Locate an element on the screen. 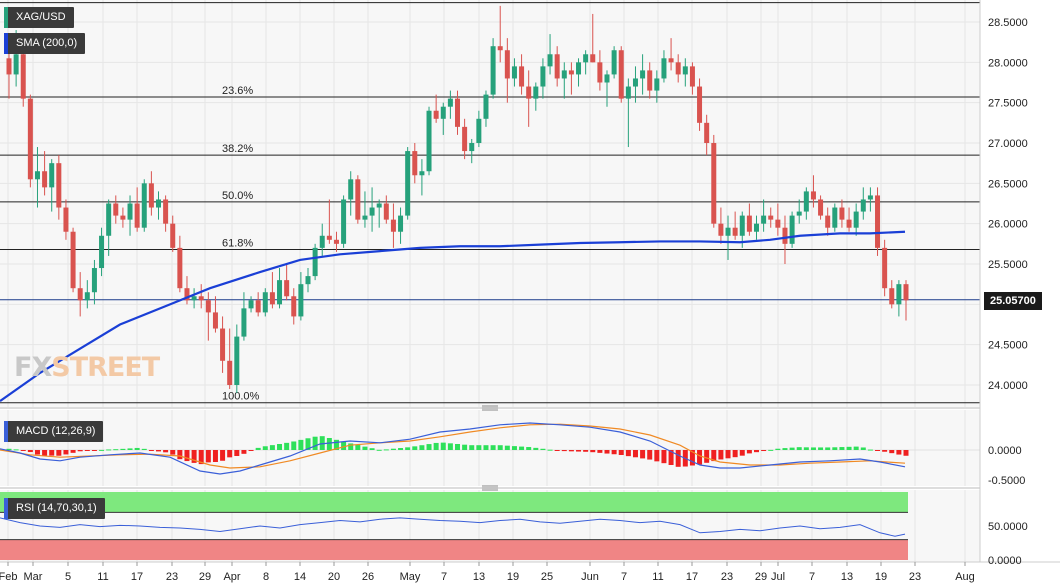 The width and height of the screenshot is (1060, 587). symbol-tag: XAG/USD is located at coordinates (39, 17).